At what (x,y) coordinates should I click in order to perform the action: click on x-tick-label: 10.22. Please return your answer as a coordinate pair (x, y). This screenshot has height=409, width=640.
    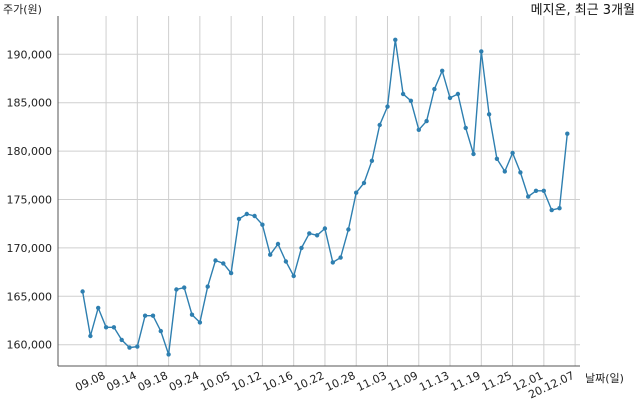
    Looking at the image, I should click on (309, 381).